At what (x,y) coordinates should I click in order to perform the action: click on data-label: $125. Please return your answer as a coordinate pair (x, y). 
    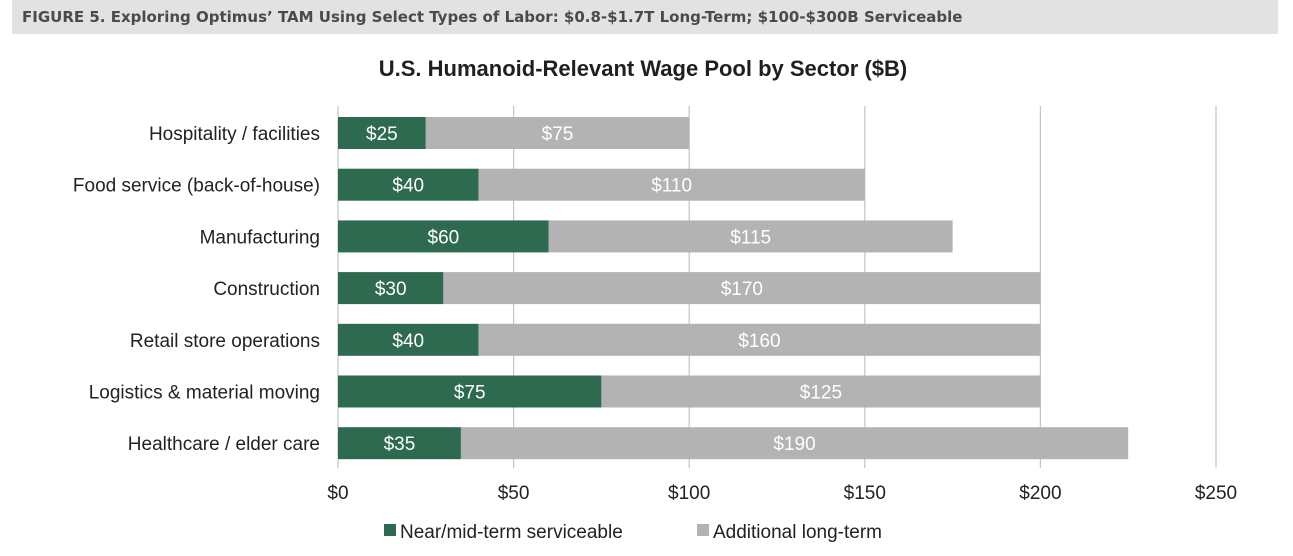
    Looking at the image, I should click on (821, 393).